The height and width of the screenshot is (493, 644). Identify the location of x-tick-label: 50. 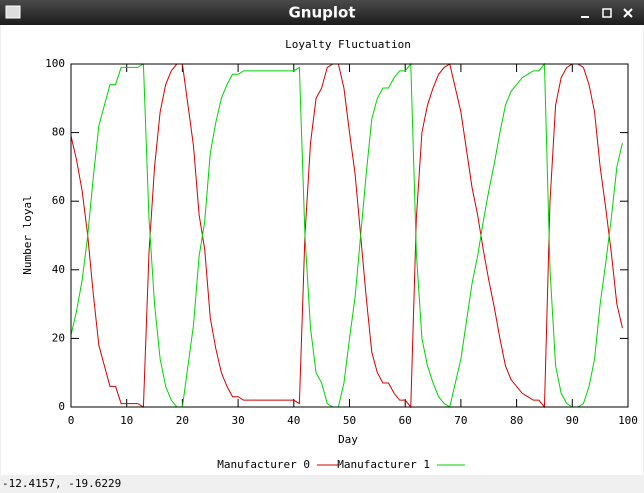
(349, 420).